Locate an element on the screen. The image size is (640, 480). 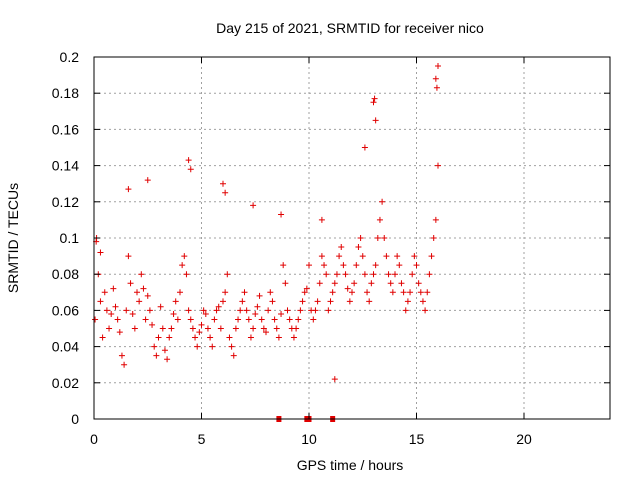
x-tick-label: 10 is located at coordinates (309, 439).